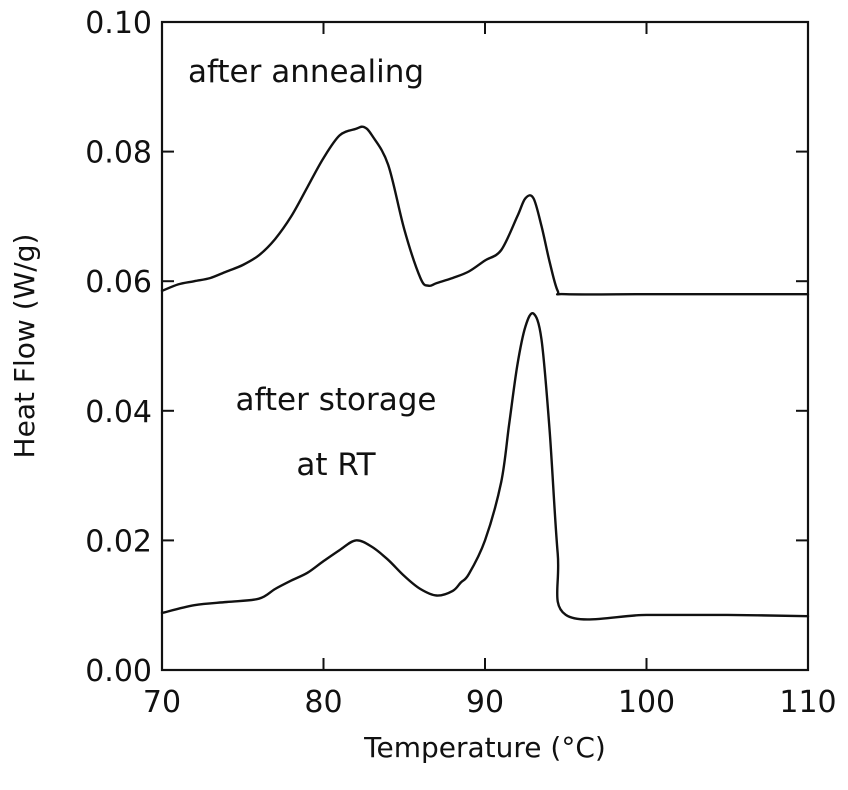 Image resolution: width=848 pixels, height=790 pixels. Describe the element at coordinates (485, 702) in the screenshot. I see `x-tick-label: 90` at that location.